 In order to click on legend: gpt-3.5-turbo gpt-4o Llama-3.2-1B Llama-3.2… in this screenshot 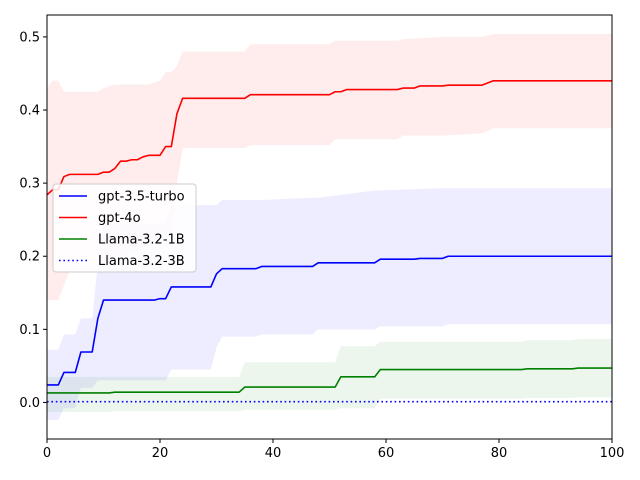, I will do `click(124, 228)`.